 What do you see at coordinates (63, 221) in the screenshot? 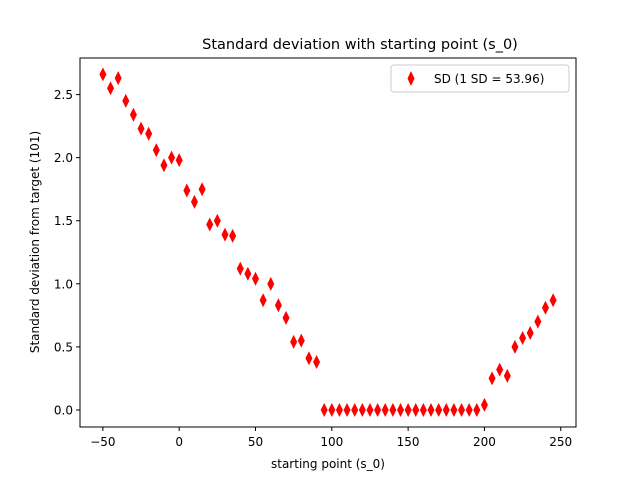
I see `y-tick-label: 1.5` at bounding box center [63, 221].